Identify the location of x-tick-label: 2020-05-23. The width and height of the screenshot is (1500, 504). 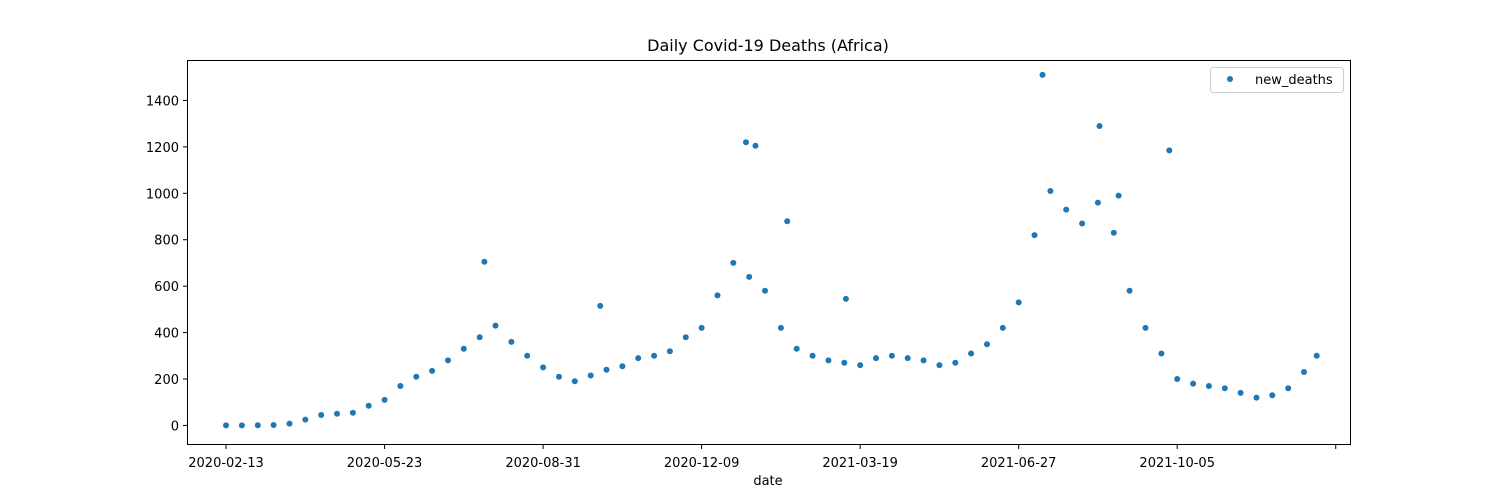
(385, 463).